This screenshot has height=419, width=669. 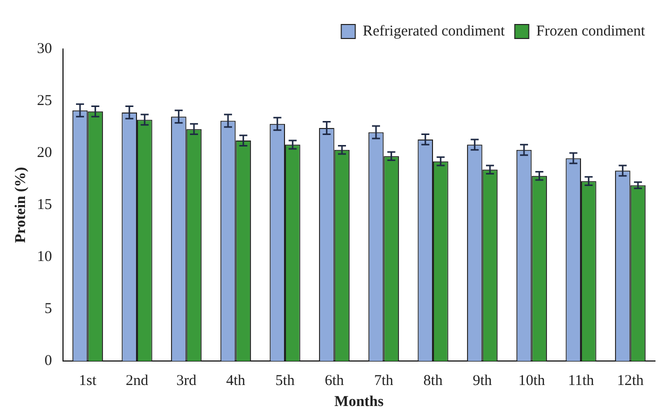 What do you see at coordinates (48, 360) in the screenshot?
I see `y-tick-label: 0` at bounding box center [48, 360].